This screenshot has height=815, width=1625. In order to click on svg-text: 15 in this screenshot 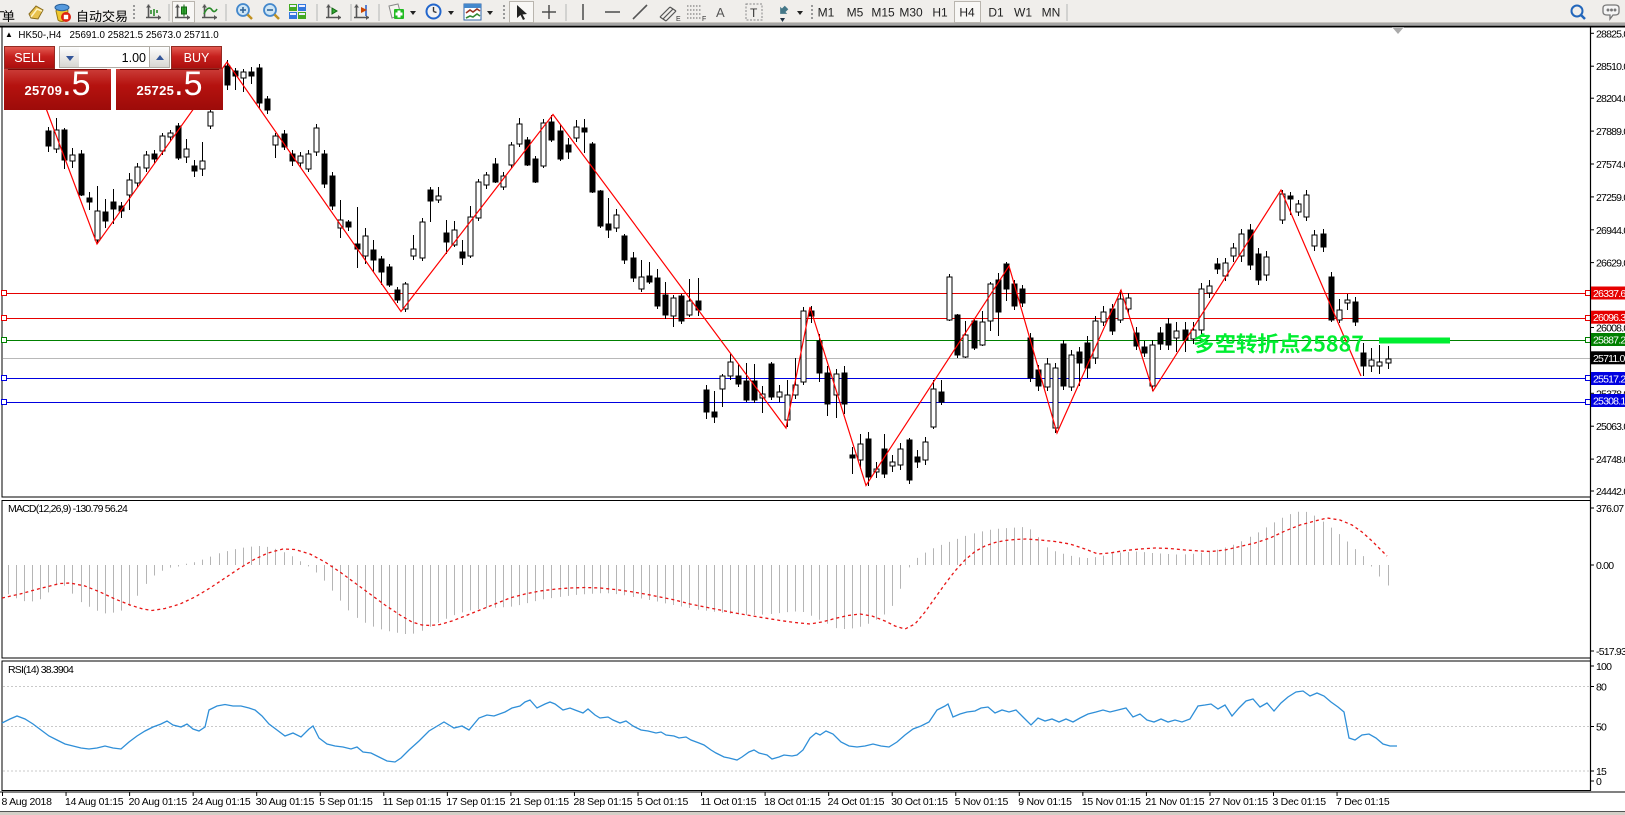, I will do `click(1601, 772)`.